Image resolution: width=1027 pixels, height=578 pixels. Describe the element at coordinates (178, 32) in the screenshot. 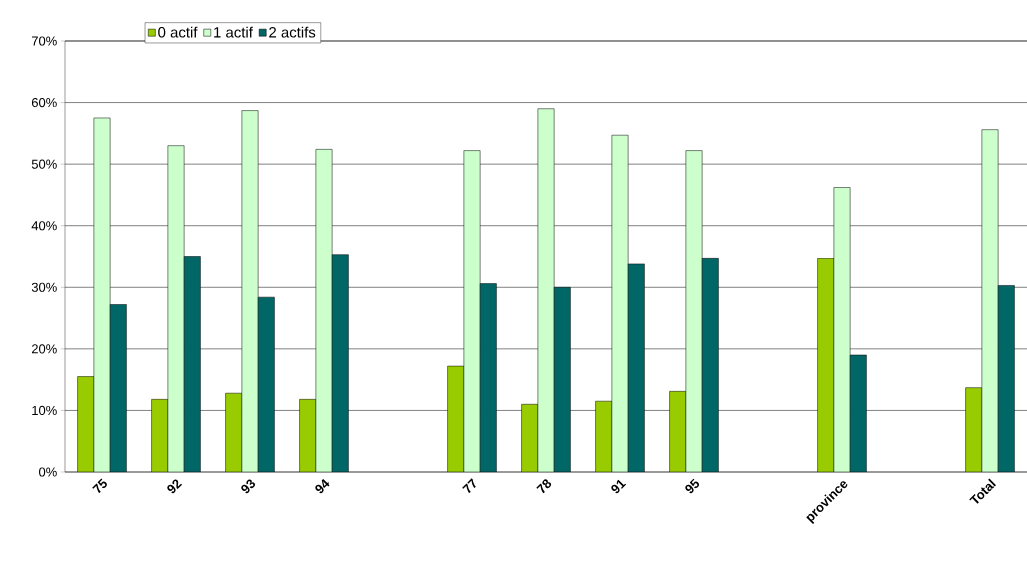

I see `legend-label: 0 actif` at that location.